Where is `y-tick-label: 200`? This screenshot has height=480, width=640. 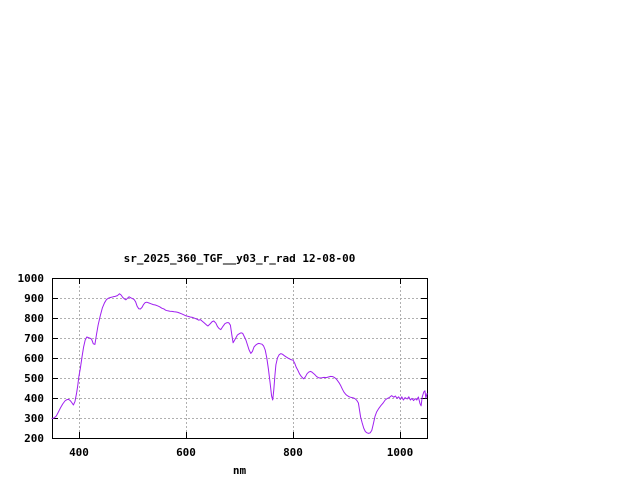 y-tick-label: 200 is located at coordinates (34, 438).